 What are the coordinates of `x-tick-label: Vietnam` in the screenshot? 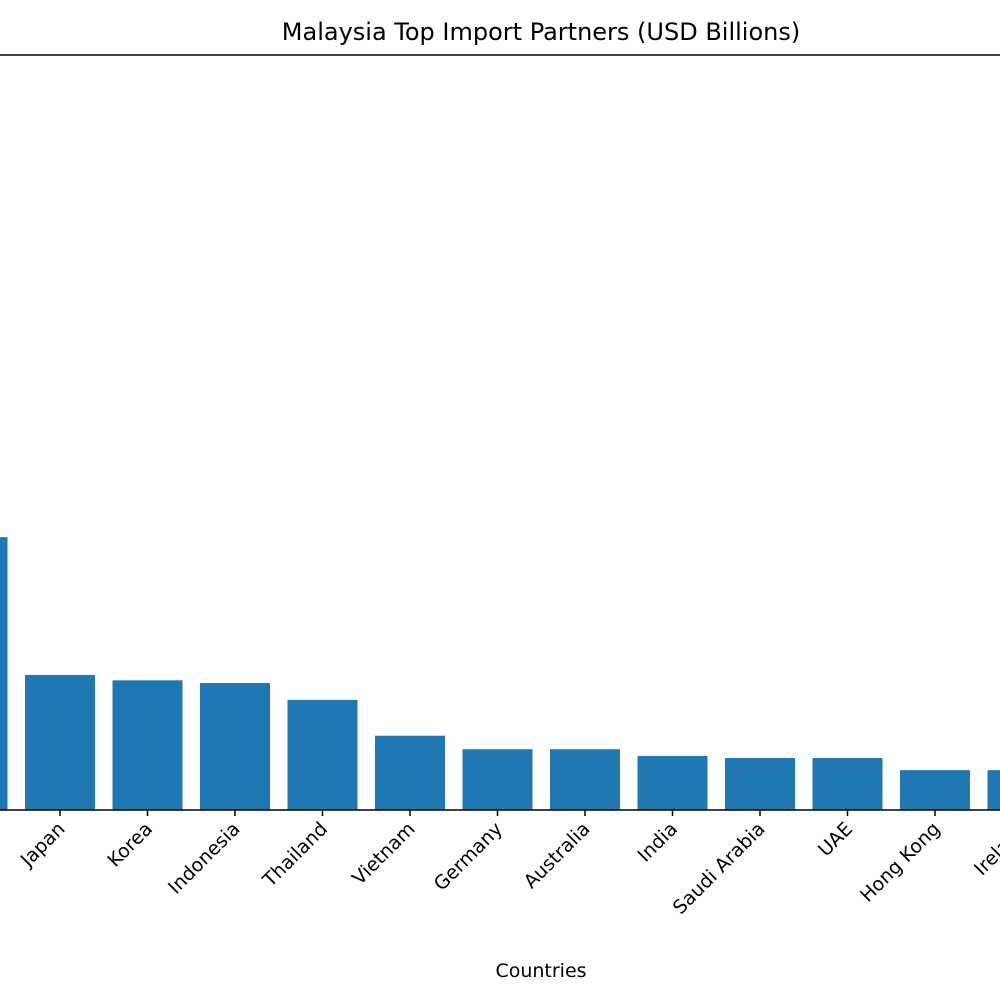 It's located at (384, 854).